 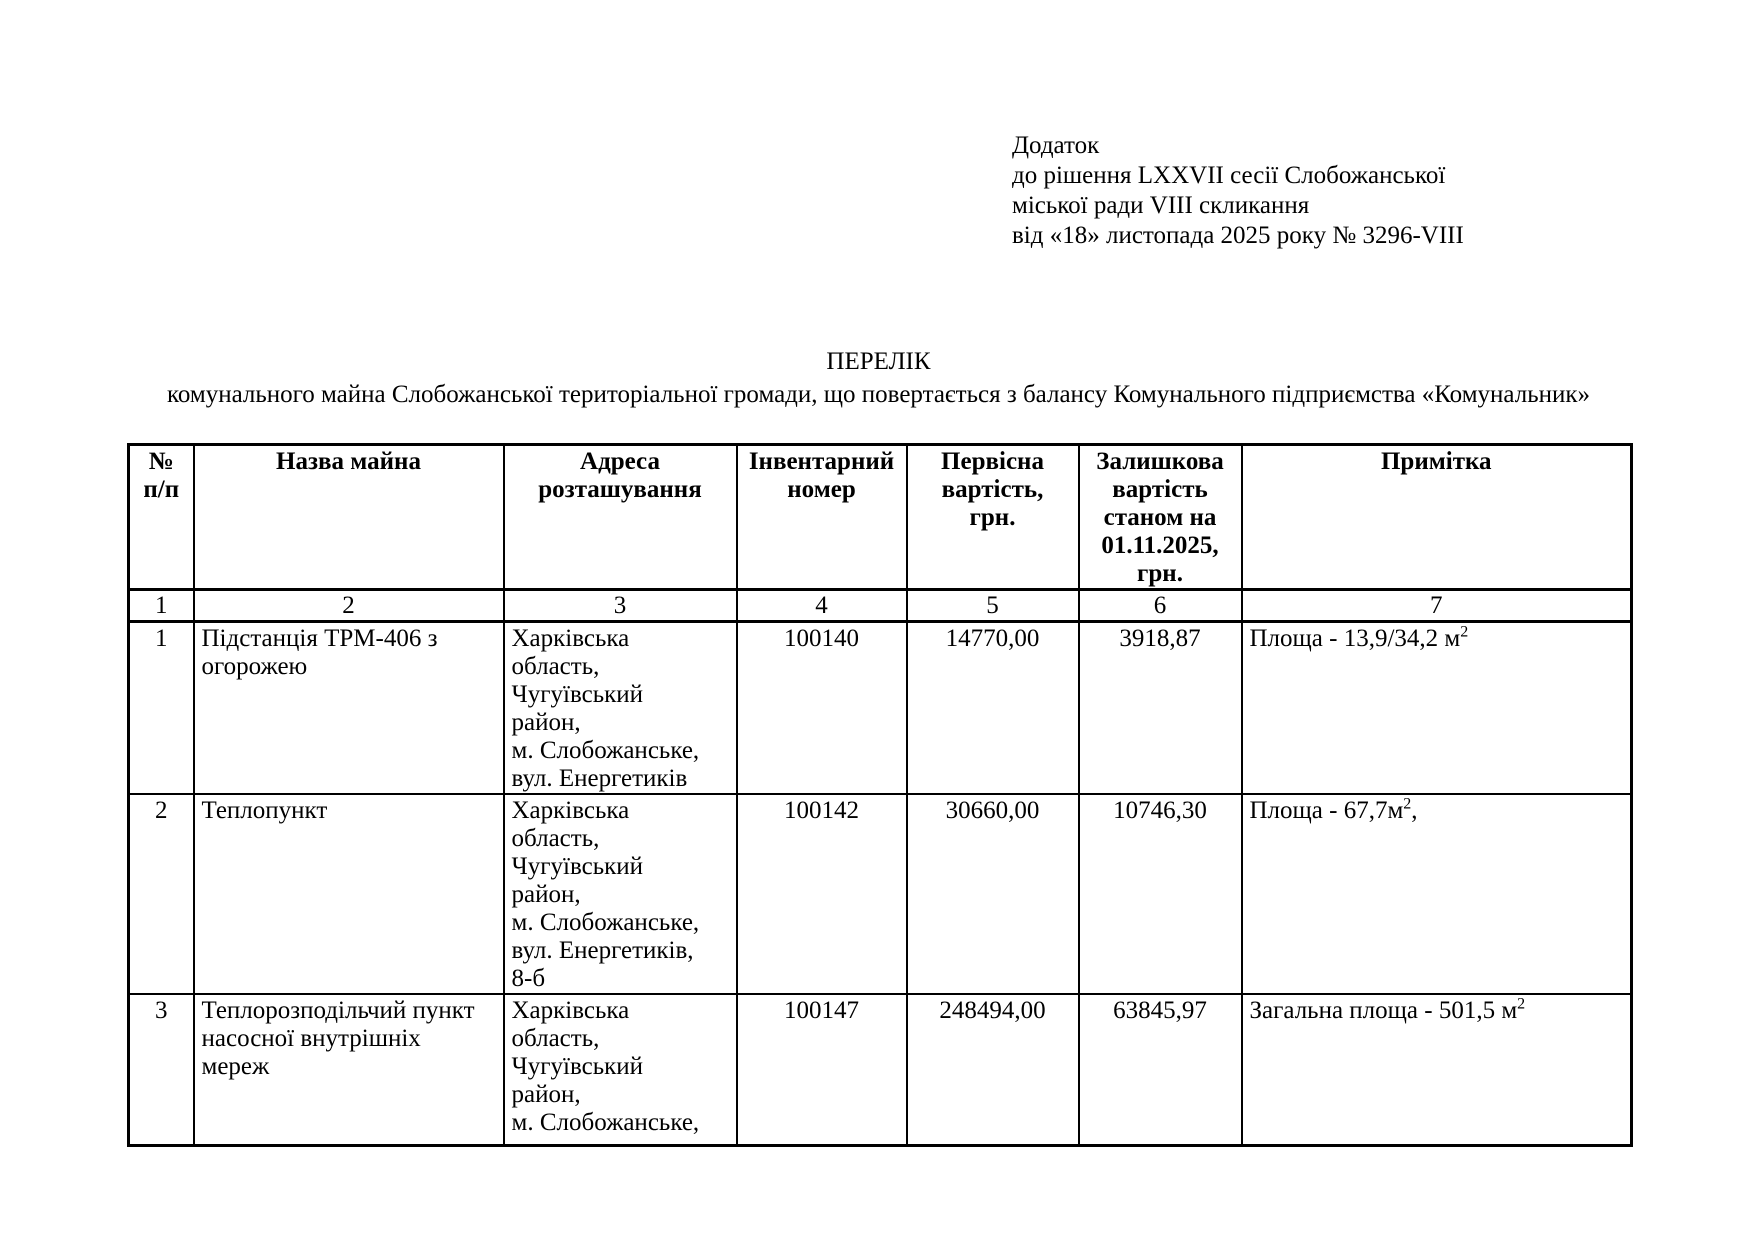 I want to click on cell-residual-cost: 3918,87, so click(x=1160, y=707).